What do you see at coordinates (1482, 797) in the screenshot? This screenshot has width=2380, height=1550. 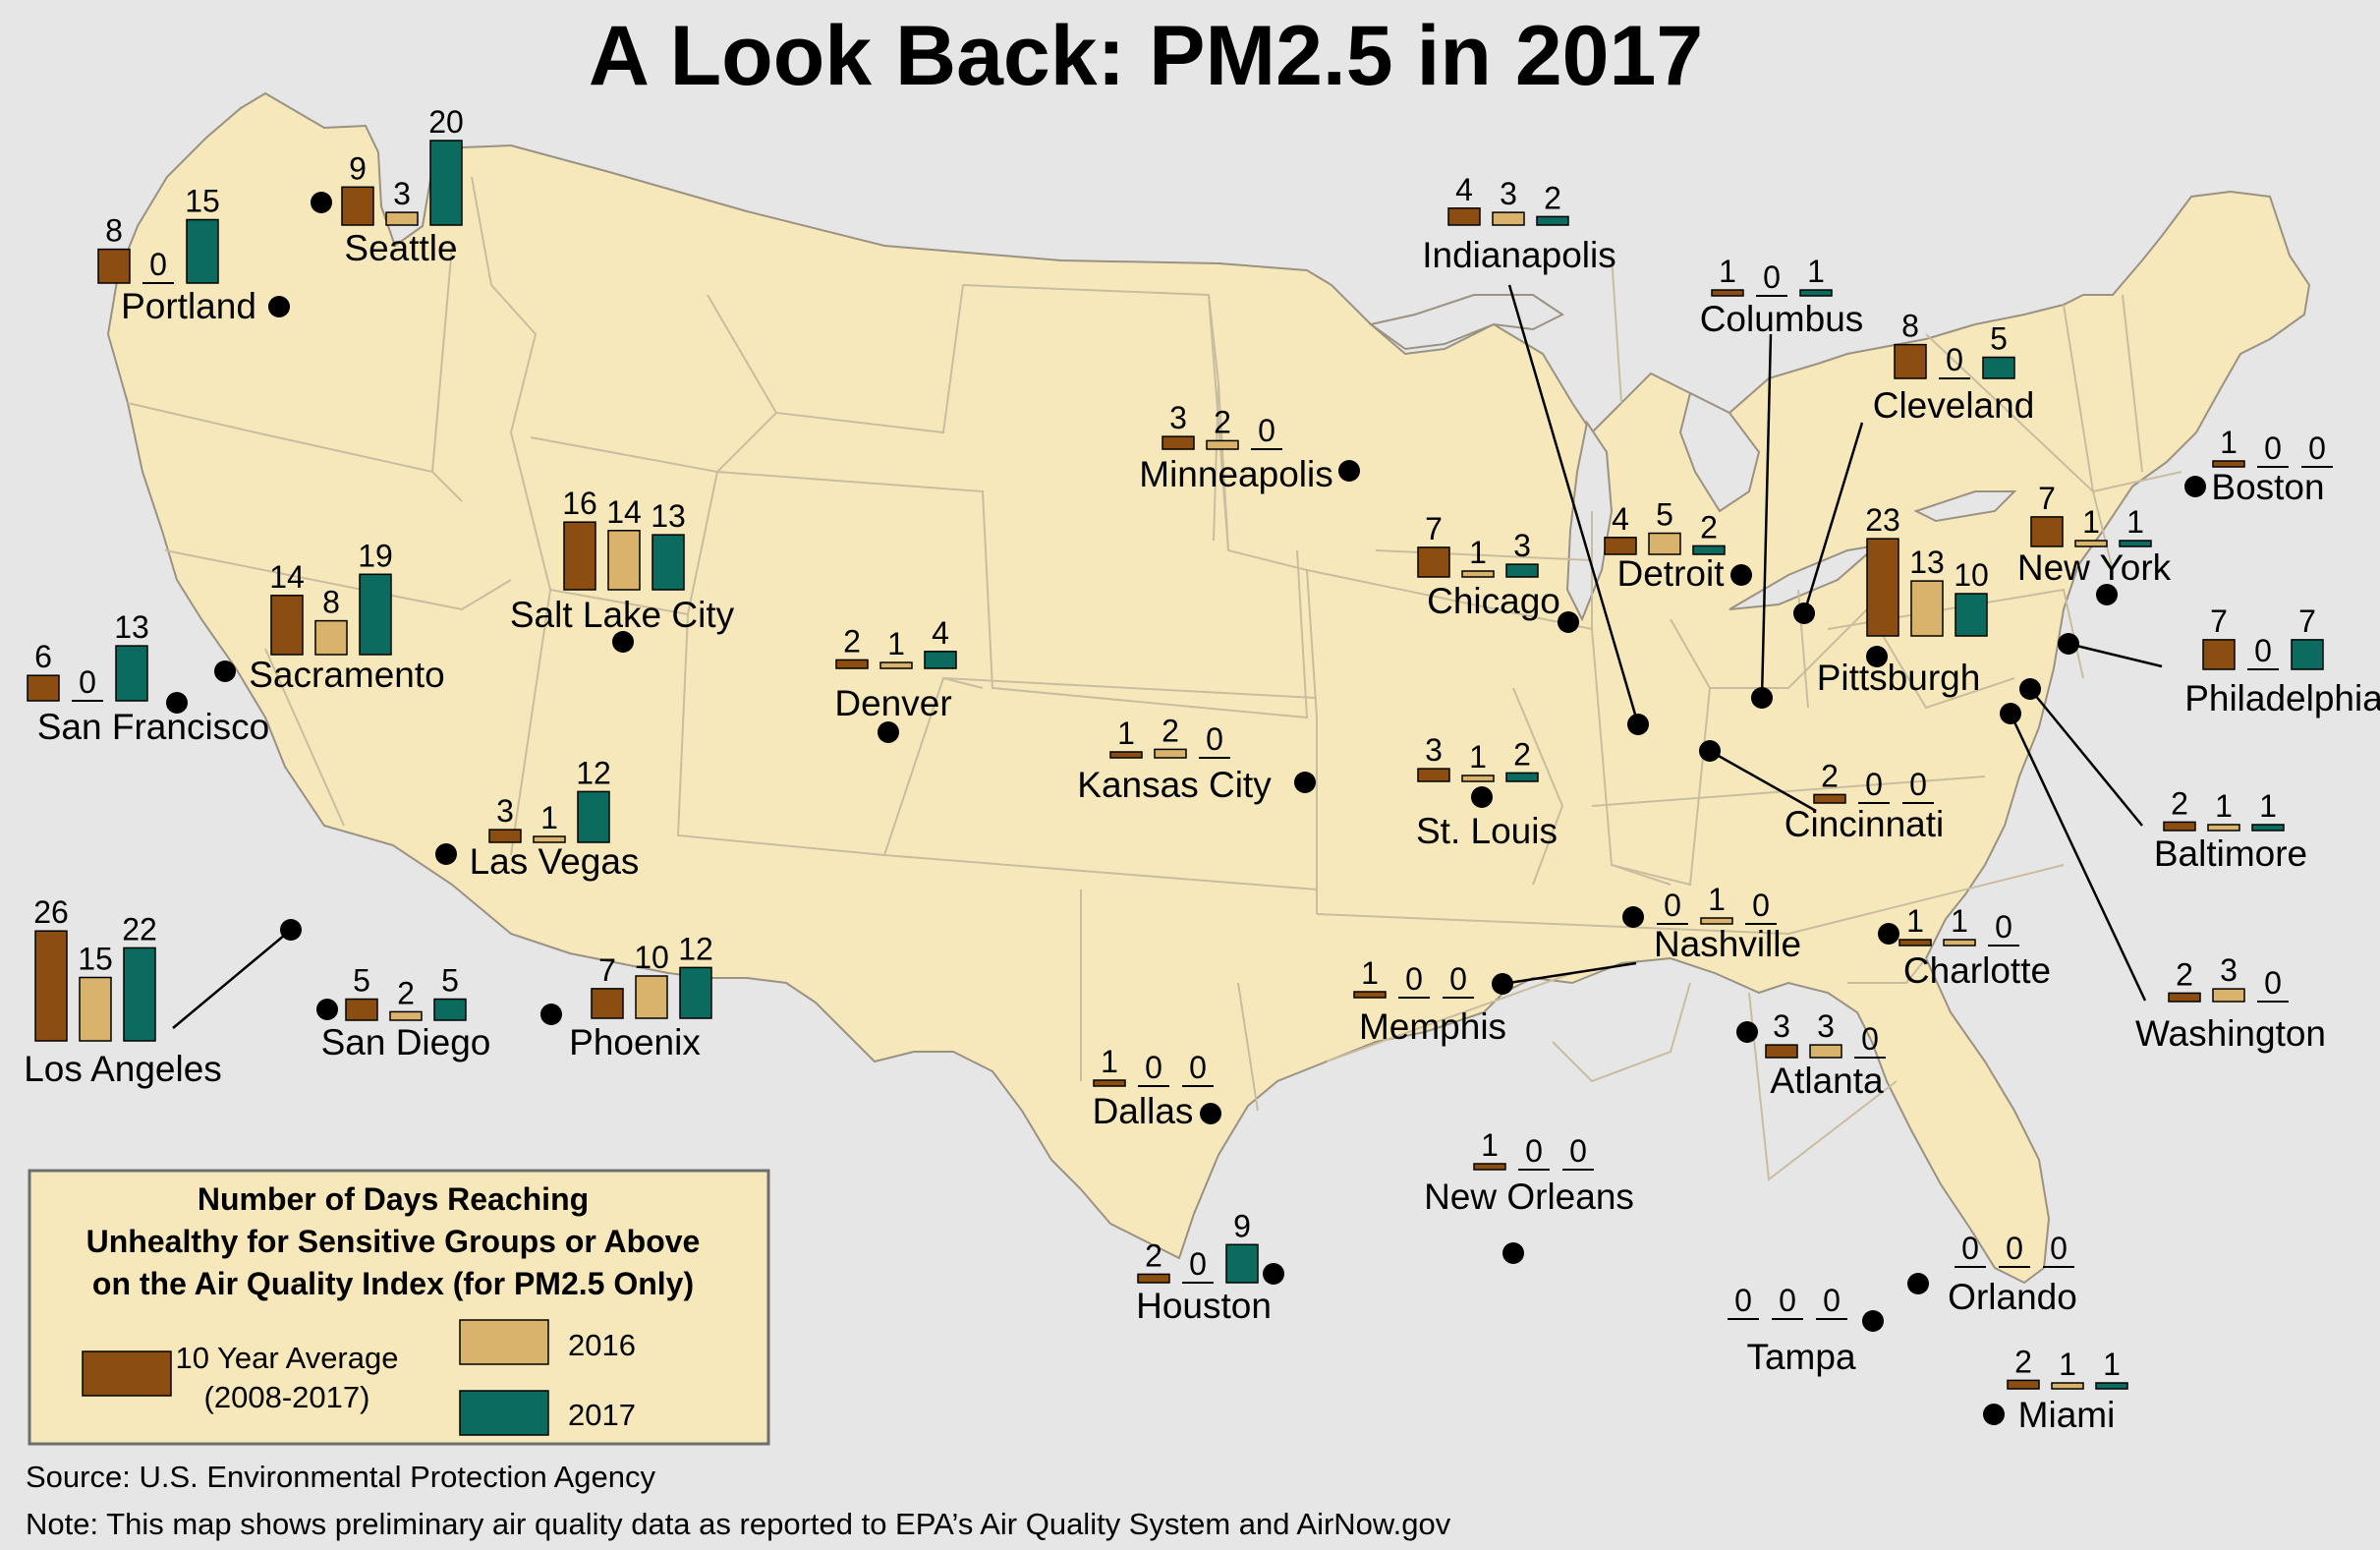 I see `city-dot-st-louis` at bounding box center [1482, 797].